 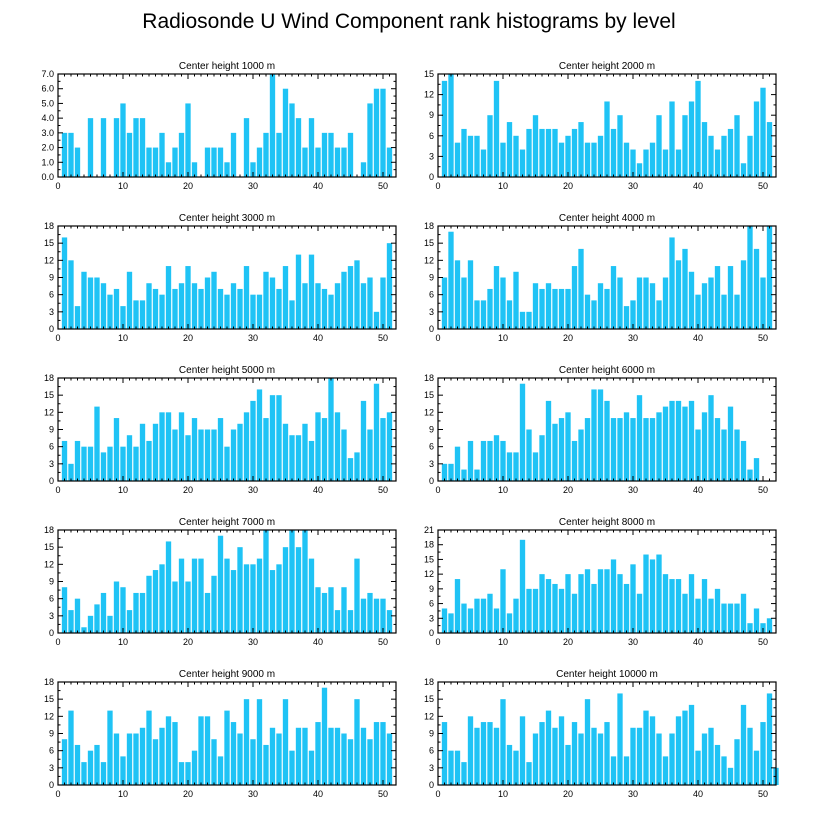 What do you see at coordinates (429, 530) in the screenshot?
I see `y-tick-label: 21` at bounding box center [429, 530].